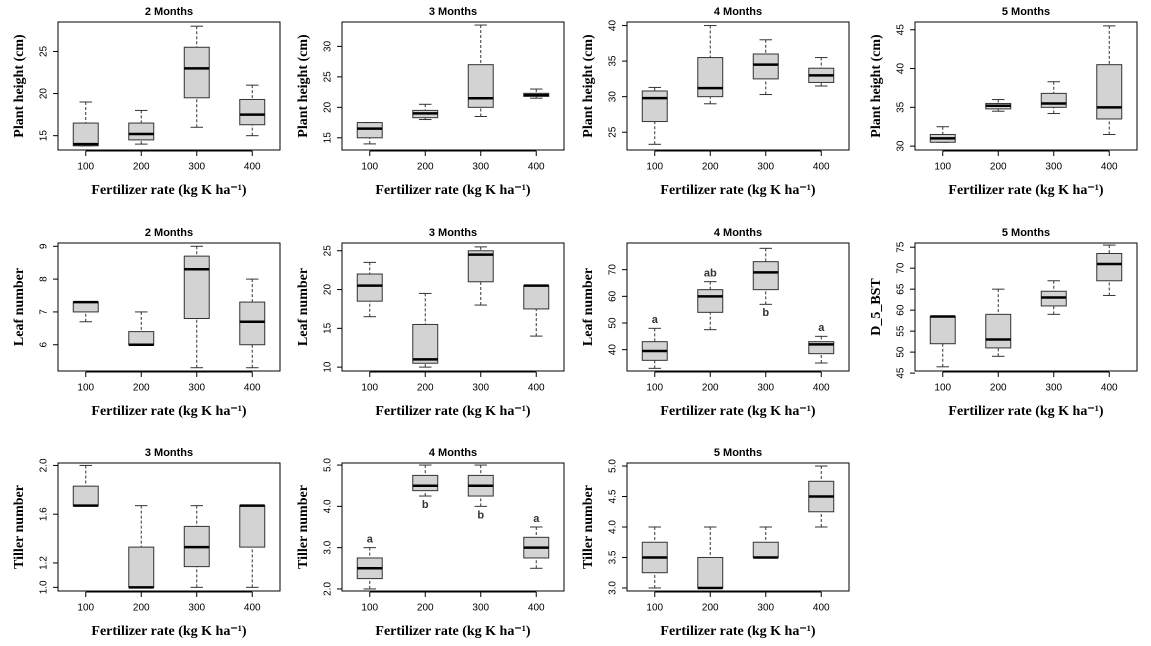 This screenshot has width=1151, height=646. I want to click on y-tick-label: 20, so click(44, 94).